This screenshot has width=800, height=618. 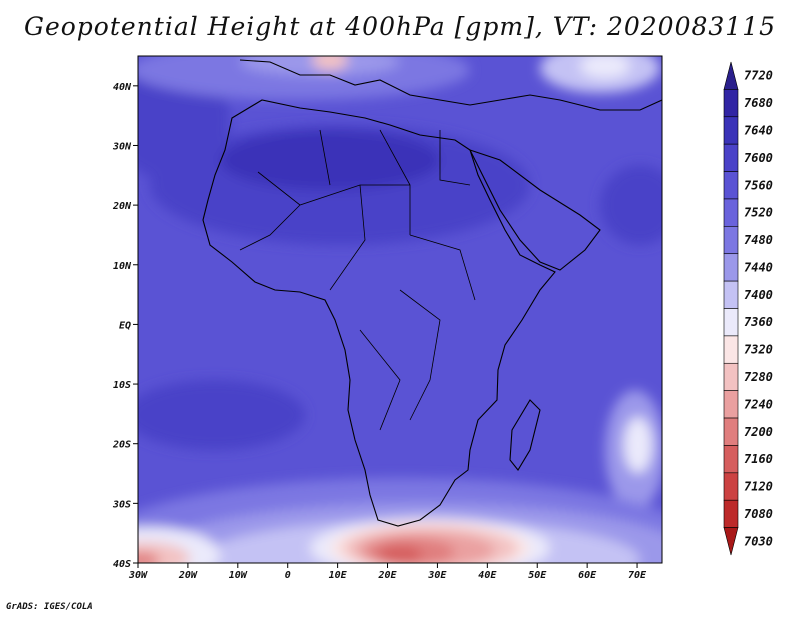 I want to click on colorbar-level-label: 7280, so click(x=758, y=377).